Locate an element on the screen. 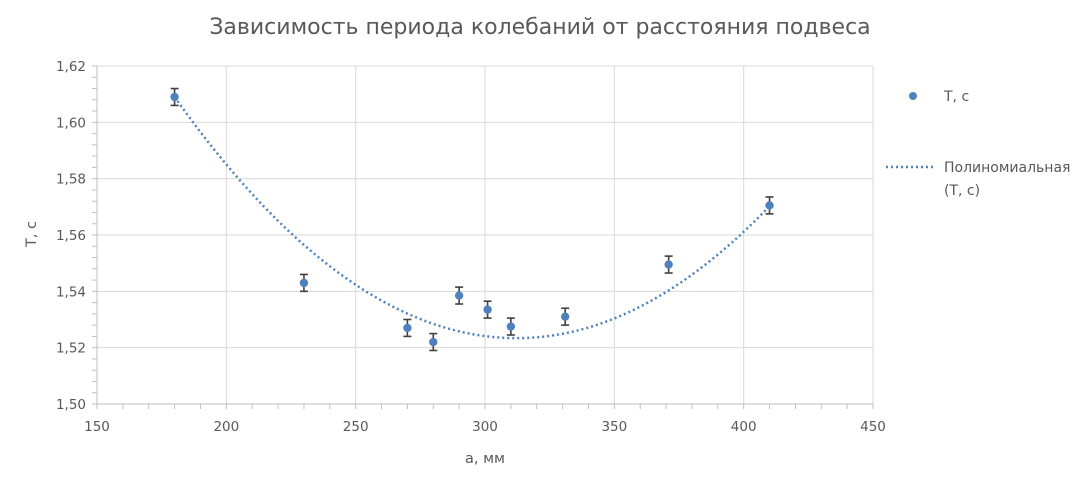  y-tick-label: 1,52 is located at coordinates (71, 349).